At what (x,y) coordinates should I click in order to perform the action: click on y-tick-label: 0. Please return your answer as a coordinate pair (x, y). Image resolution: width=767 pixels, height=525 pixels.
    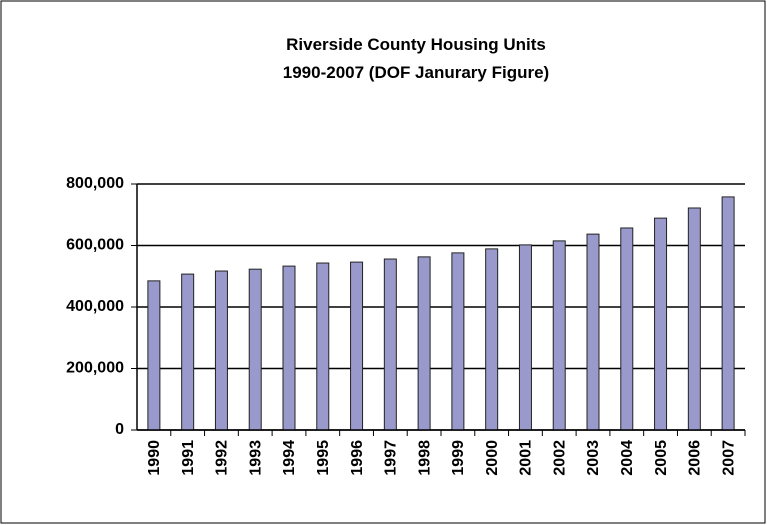
    Looking at the image, I should click on (119, 429).